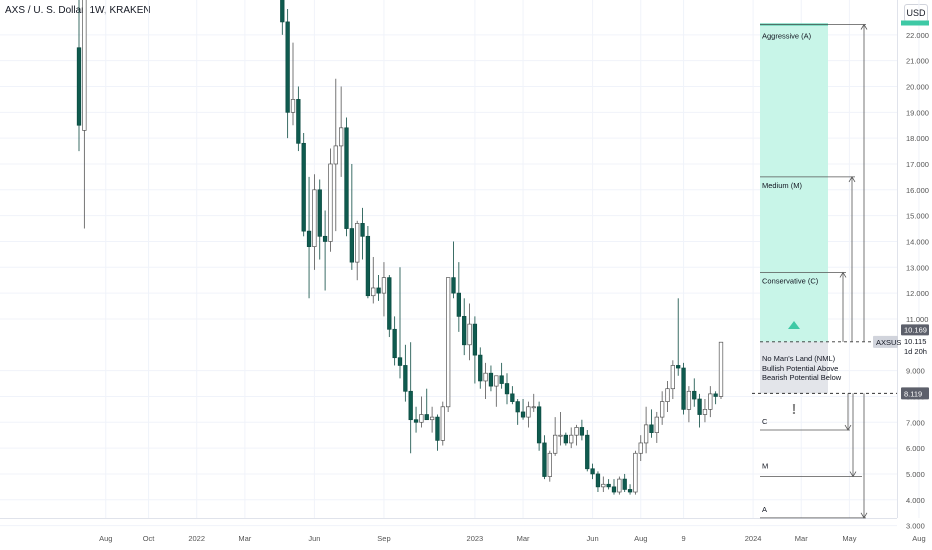 The image size is (932, 550). I want to click on support-price-tag-bg, so click(915, 393).